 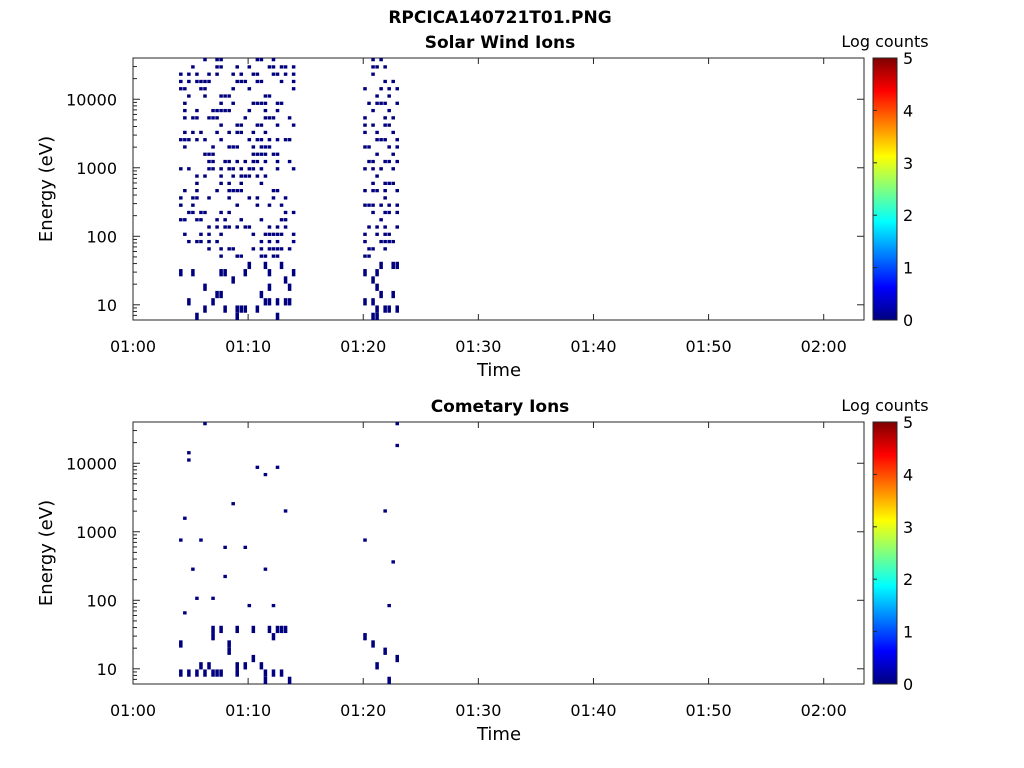 What do you see at coordinates (500, 18) in the screenshot?
I see `figure-title: RPCICA140721T01.PNG` at bounding box center [500, 18].